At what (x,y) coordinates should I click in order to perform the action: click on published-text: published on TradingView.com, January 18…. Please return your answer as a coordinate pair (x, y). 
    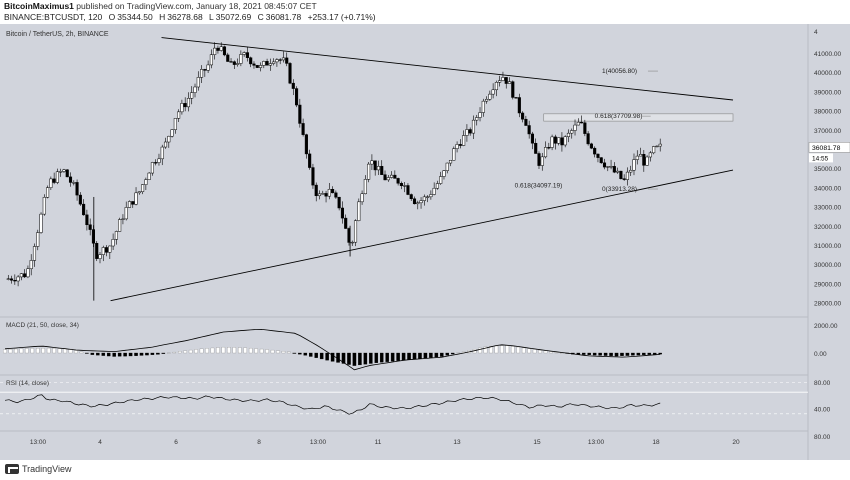
    Looking at the image, I should click on (196, 6).